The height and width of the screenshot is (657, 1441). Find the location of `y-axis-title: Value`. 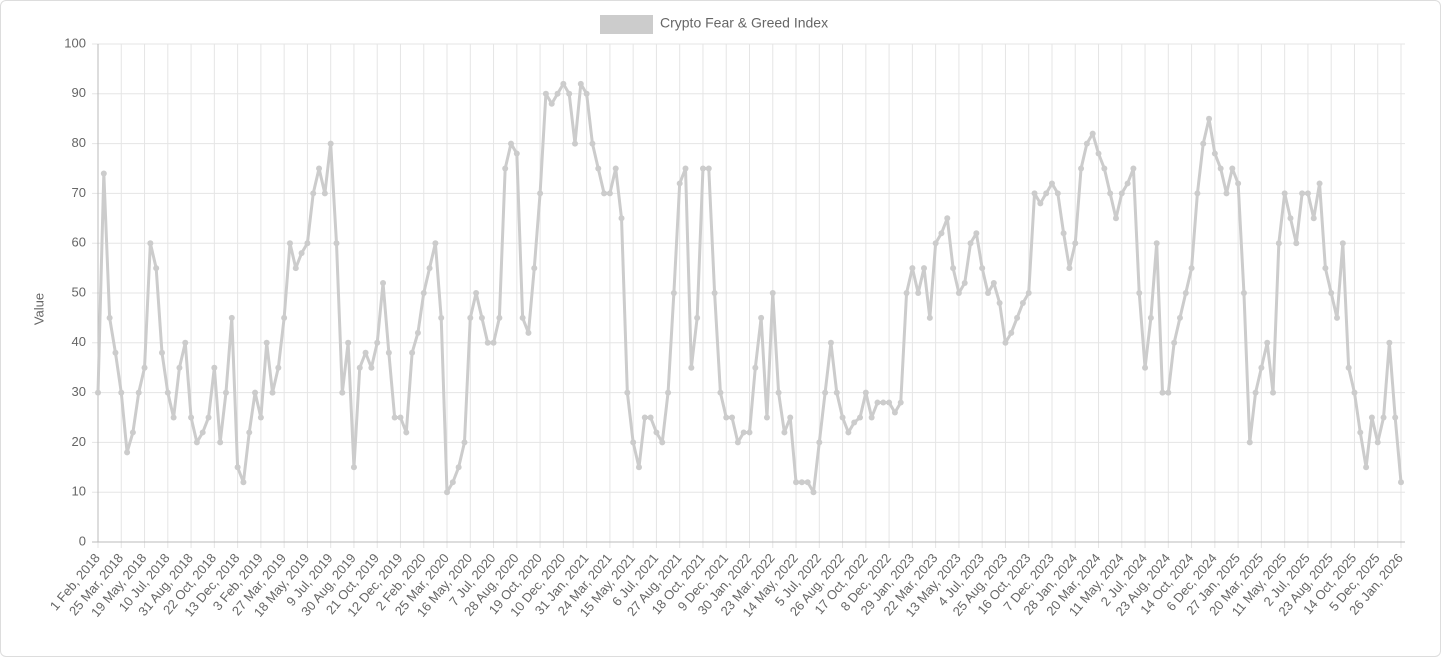

y-axis-title: Value is located at coordinates (38, 309).